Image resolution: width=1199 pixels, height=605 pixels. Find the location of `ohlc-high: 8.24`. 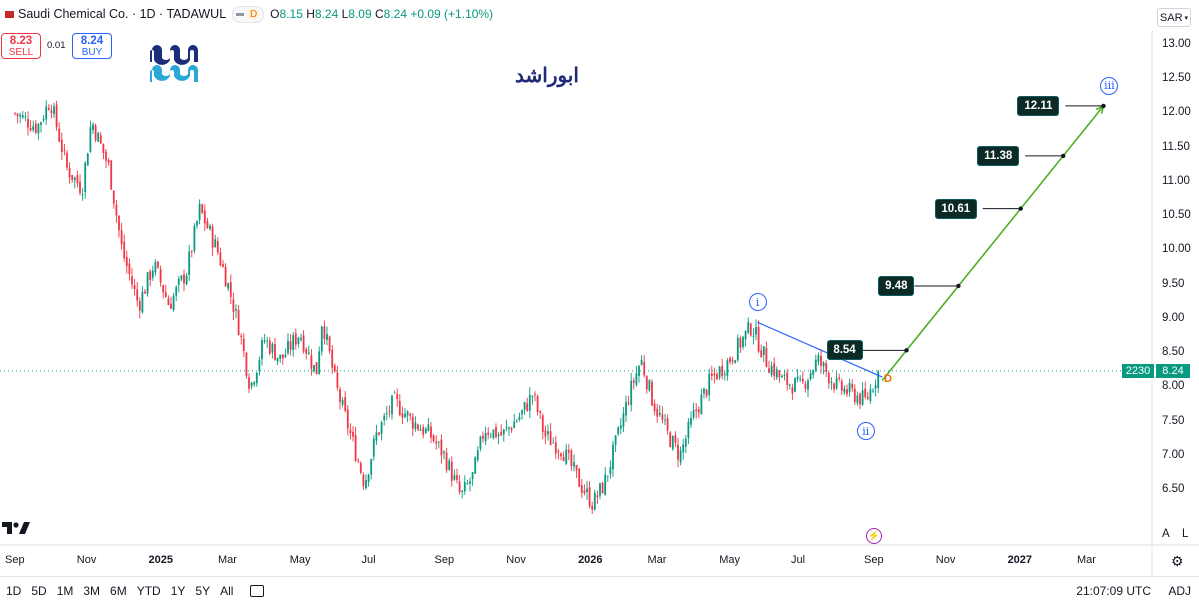

ohlc-high: 8.24 is located at coordinates (326, 14).